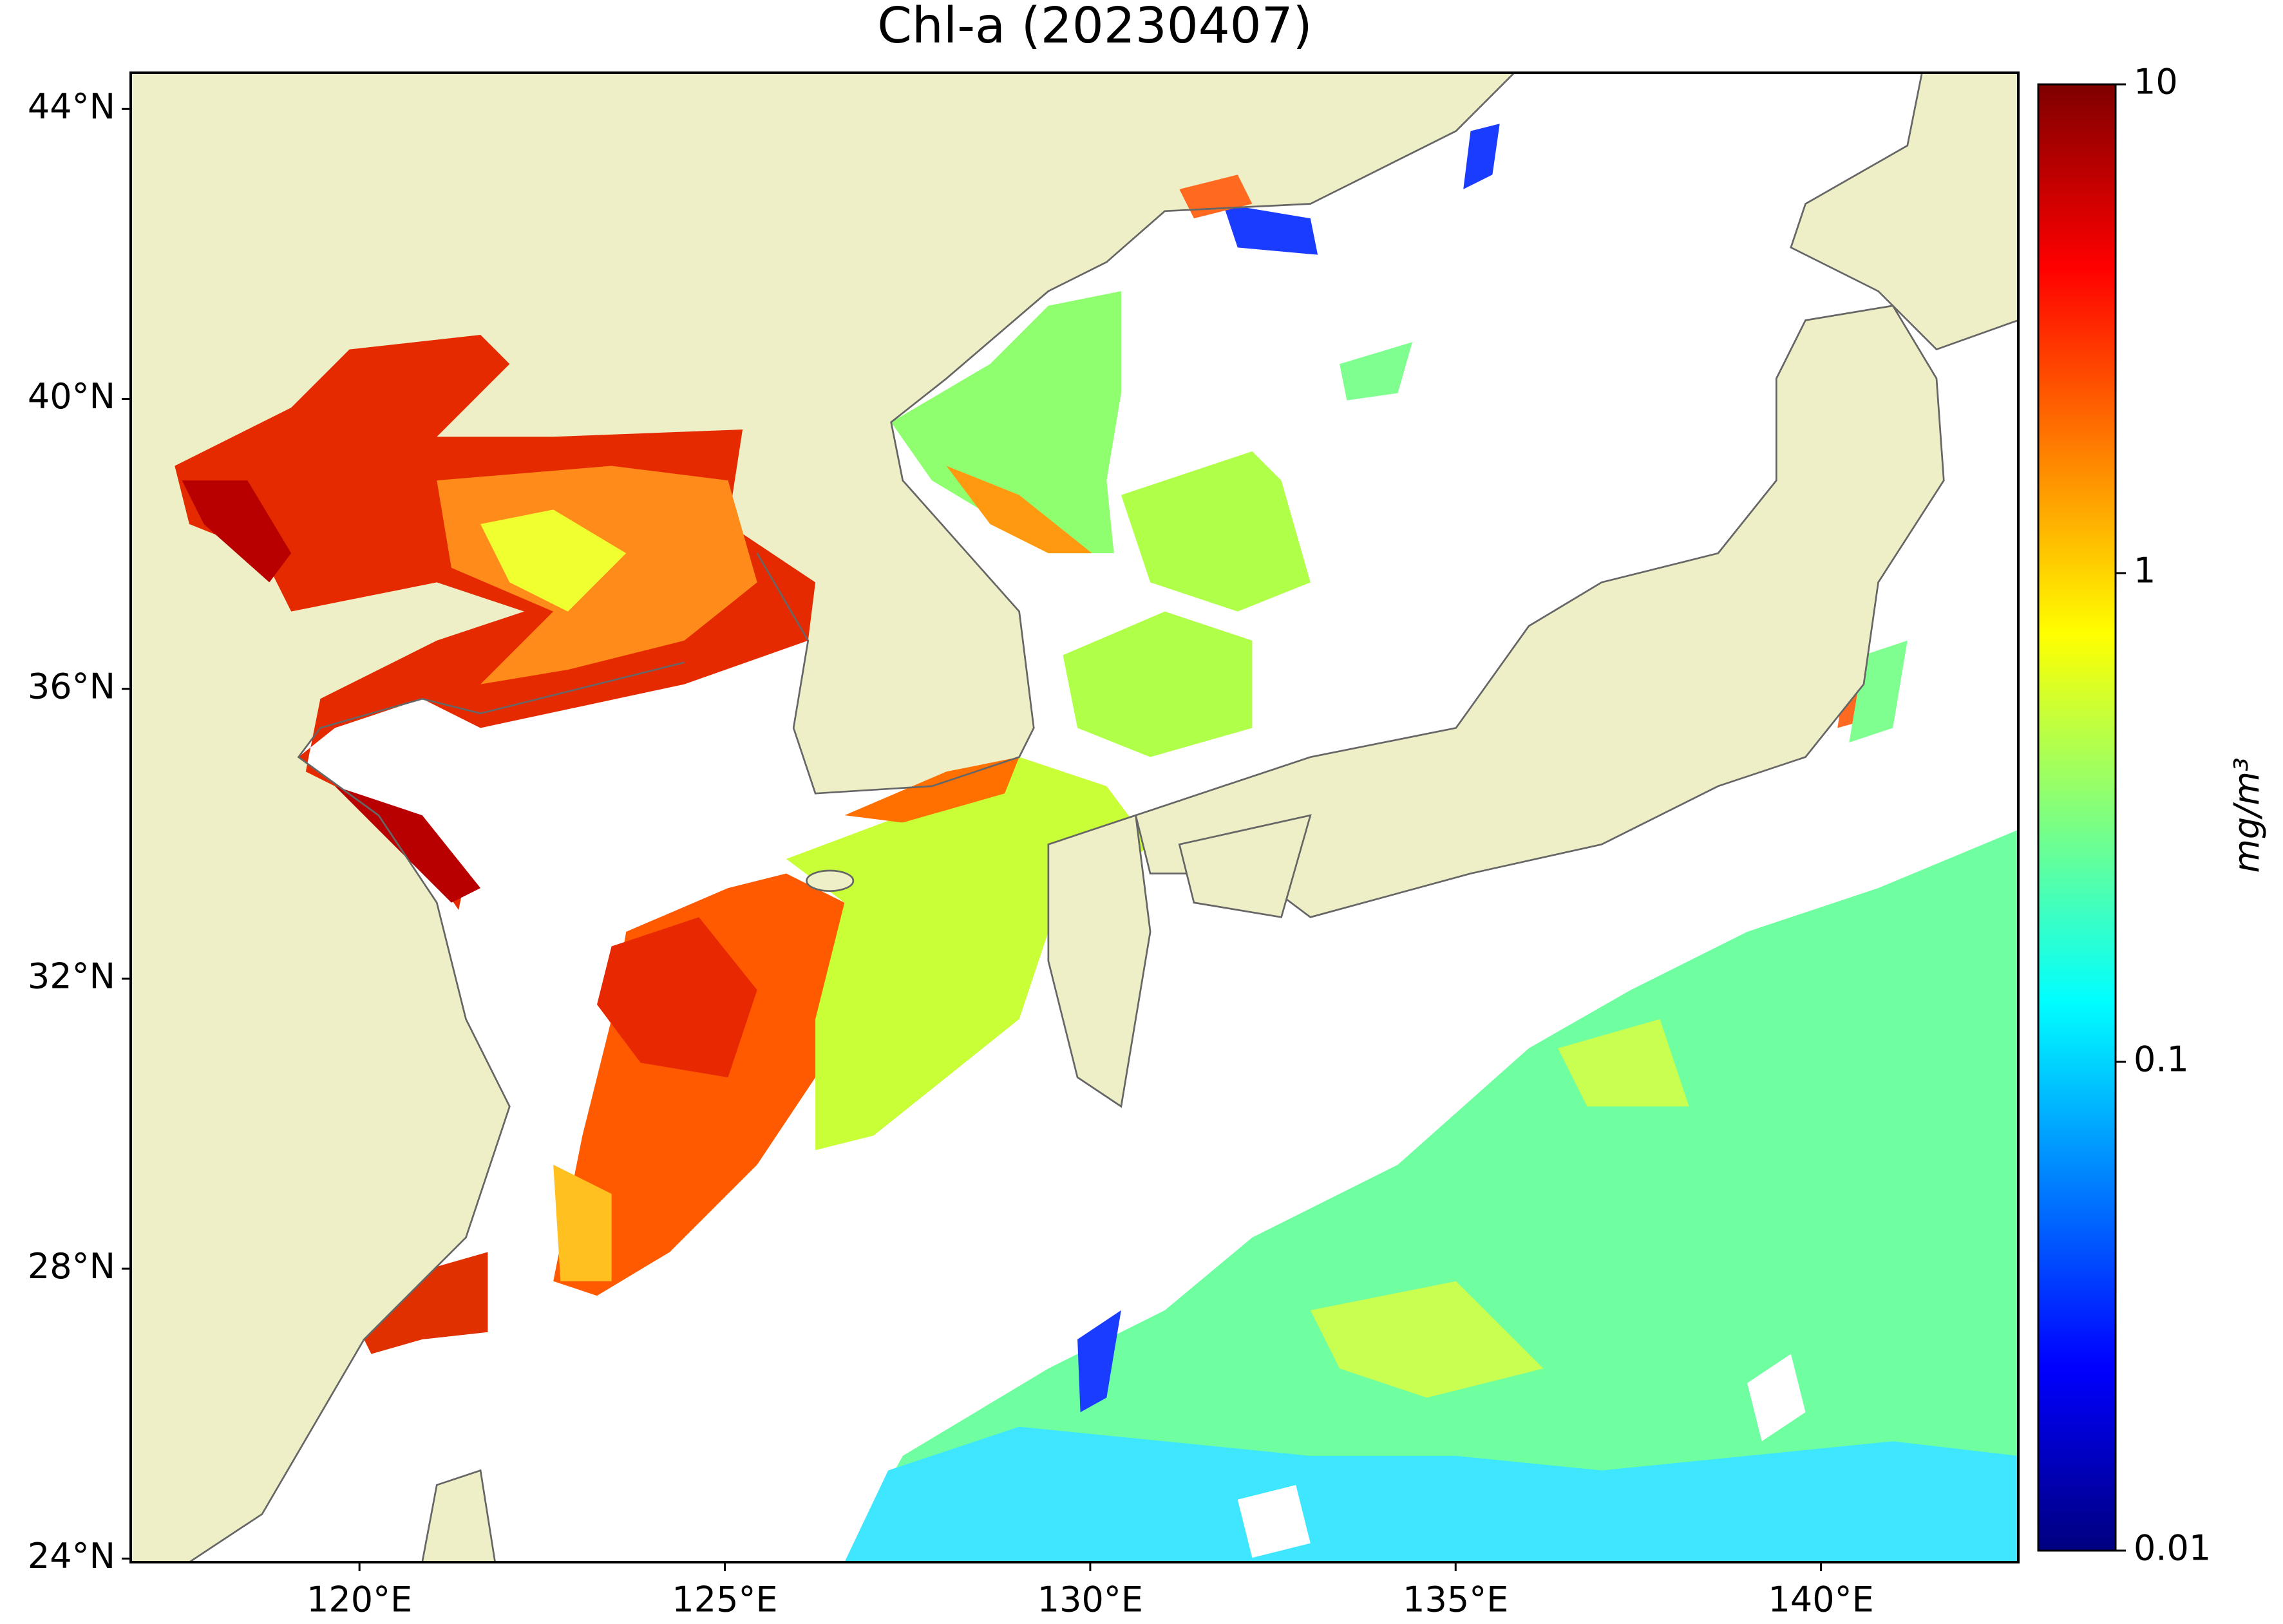 The width and height of the screenshot is (2283, 1624). Describe the element at coordinates (71, 1556) in the screenshot. I see `lat-tick-label: 24°N` at that location.